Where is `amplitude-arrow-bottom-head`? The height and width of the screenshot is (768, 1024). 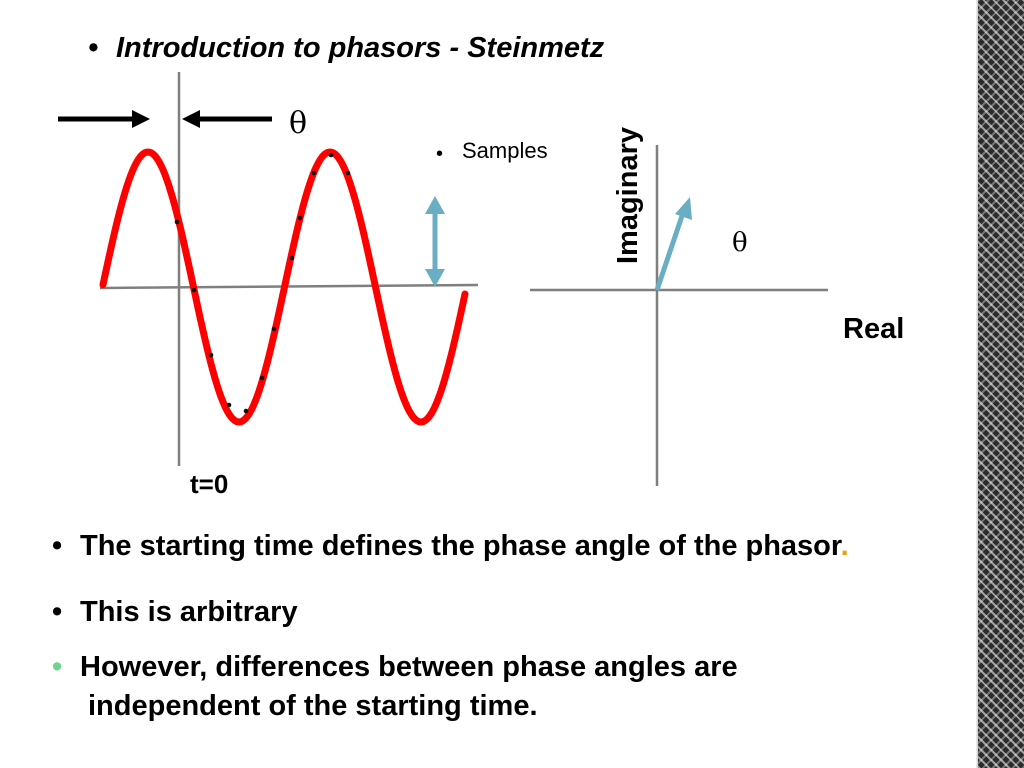 amplitude-arrow-bottom-head is located at coordinates (435, 278).